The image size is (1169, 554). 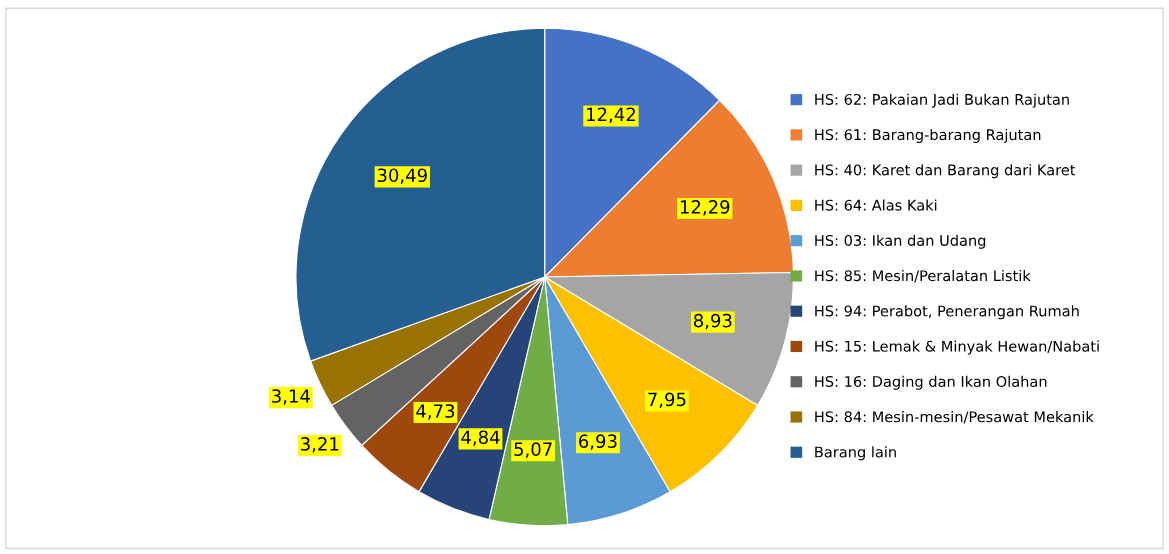 I want to click on legend-label: HS: 84: Mesin-mesin/Pesawat Mekanik, so click(x=954, y=417).